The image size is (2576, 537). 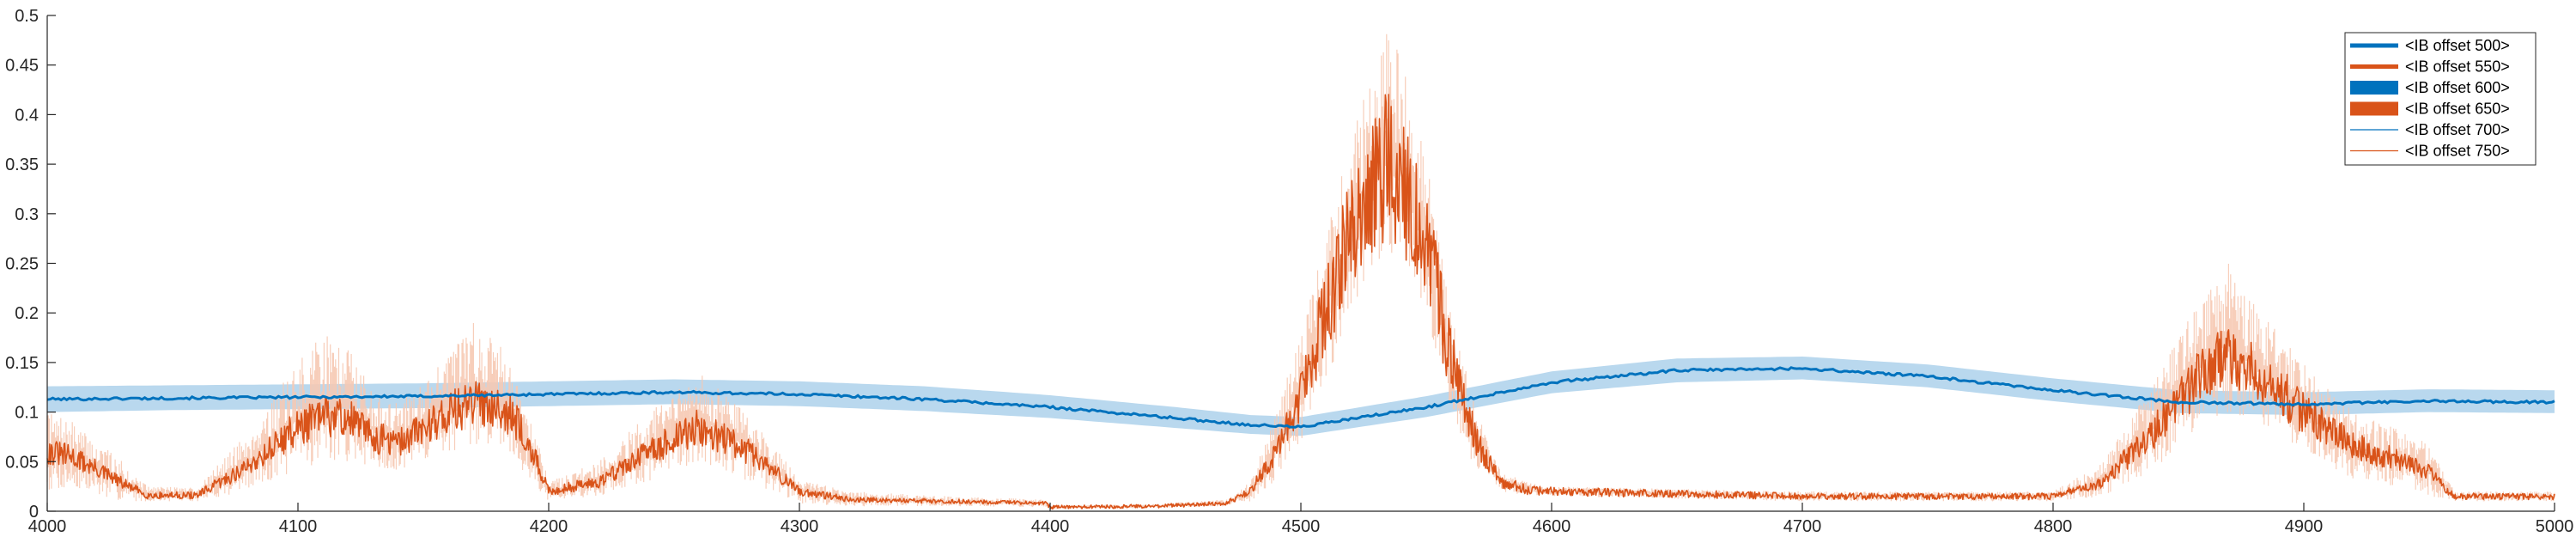 What do you see at coordinates (2304, 526) in the screenshot?
I see `x-tick-label: 4900` at bounding box center [2304, 526].